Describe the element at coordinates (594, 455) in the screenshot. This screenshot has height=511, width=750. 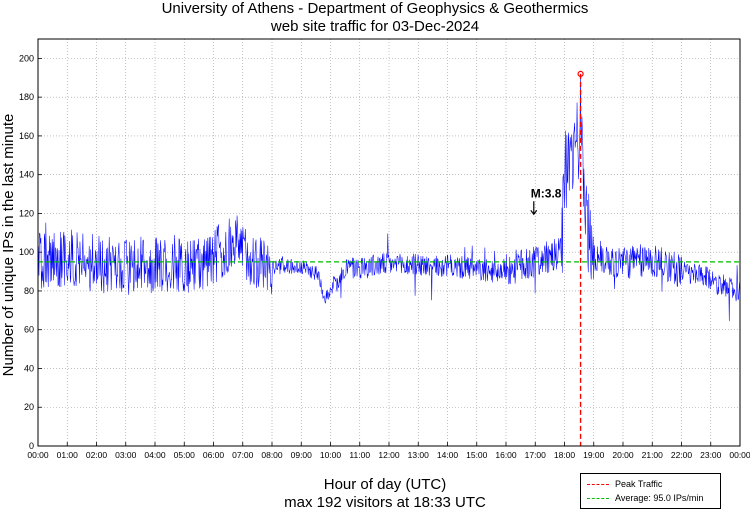
I see `x-tick-label: 19:00` at that location.